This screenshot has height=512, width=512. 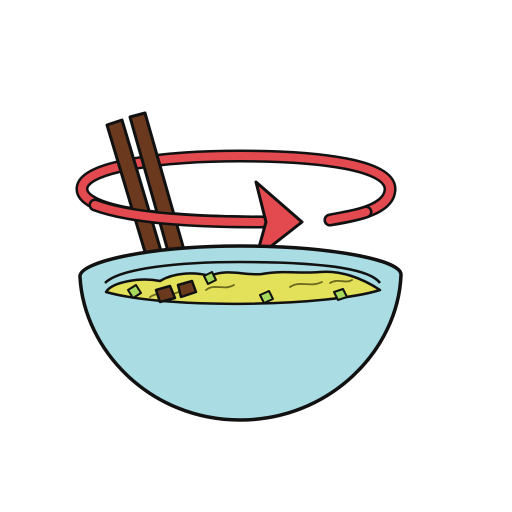 What do you see at coordinates (237, 287) in the screenshot?
I see `herb-flakes-icon` at bounding box center [237, 287].